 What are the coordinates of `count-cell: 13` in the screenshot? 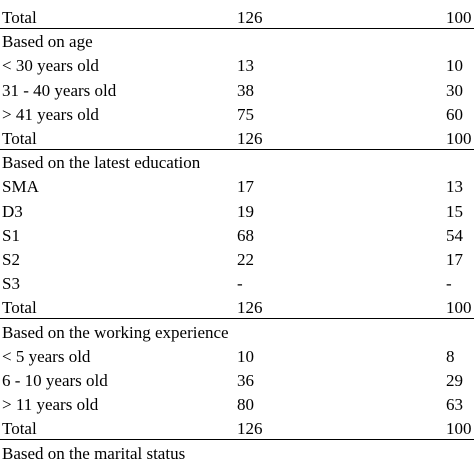 It's located at (245, 66).